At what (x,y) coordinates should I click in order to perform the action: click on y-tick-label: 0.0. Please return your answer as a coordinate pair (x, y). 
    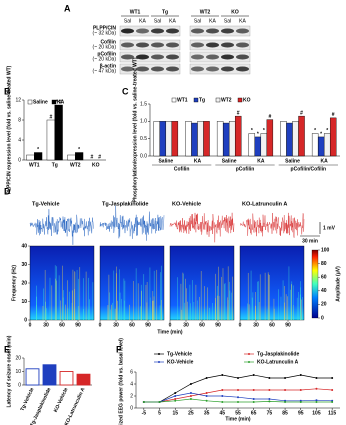
    Looking at the image, I should click on (143, 156).